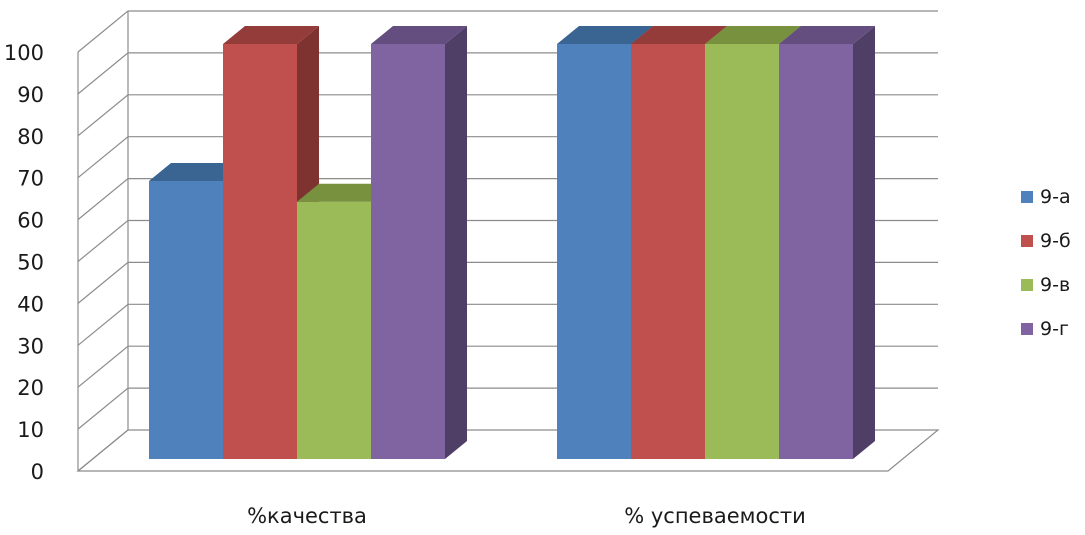 This screenshot has height=535, width=1085. Describe the element at coordinates (1055, 241) in the screenshot. I see `legend-label: 9-б` at that location.